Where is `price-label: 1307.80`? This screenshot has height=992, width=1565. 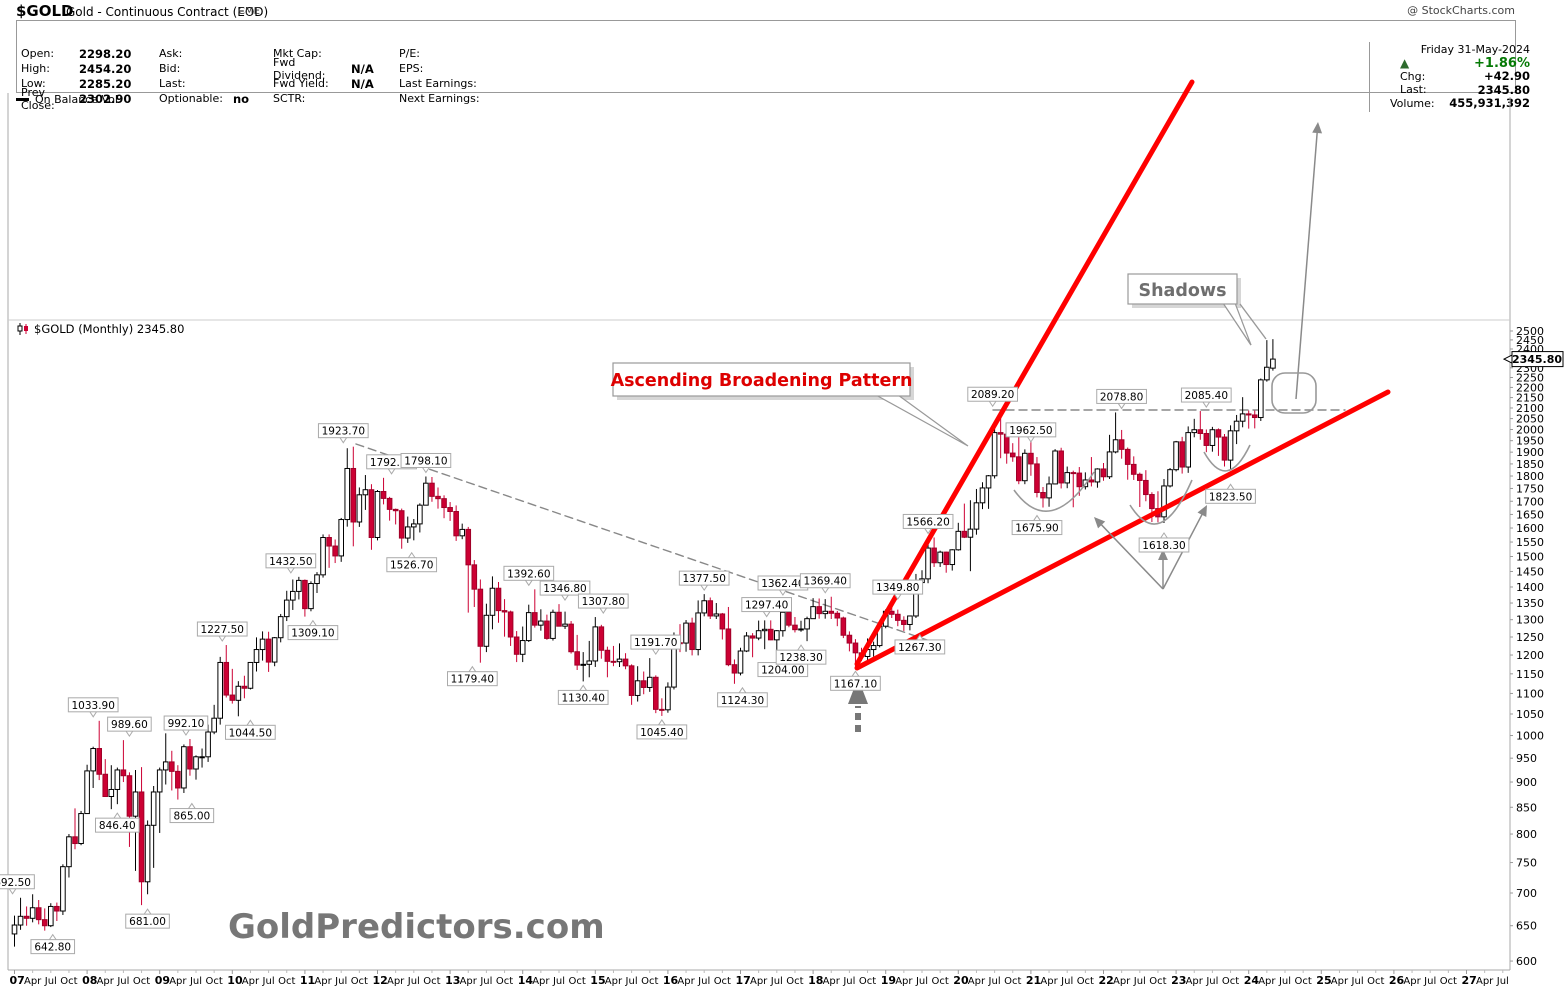
price-label: 1307.80 is located at coordinates (603, 603).